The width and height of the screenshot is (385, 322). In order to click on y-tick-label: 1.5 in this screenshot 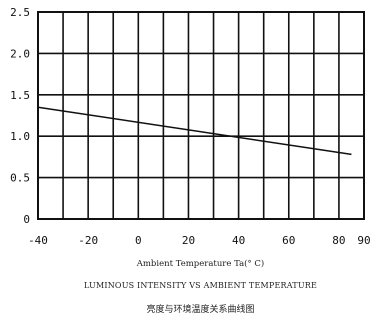, I will do `click(20, 95)`.